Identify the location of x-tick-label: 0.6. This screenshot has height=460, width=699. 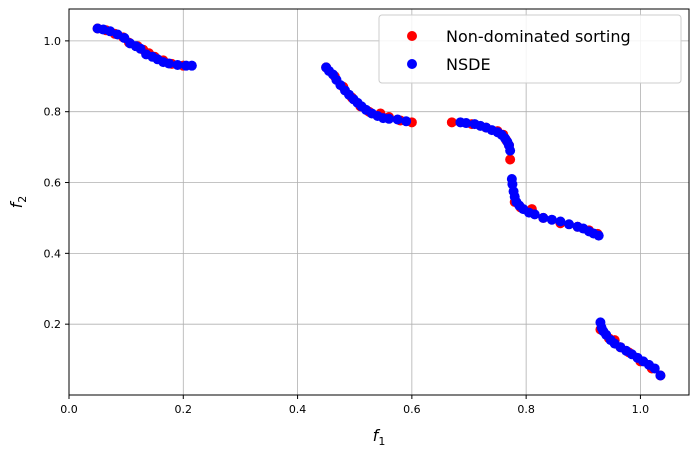
(412, 409).